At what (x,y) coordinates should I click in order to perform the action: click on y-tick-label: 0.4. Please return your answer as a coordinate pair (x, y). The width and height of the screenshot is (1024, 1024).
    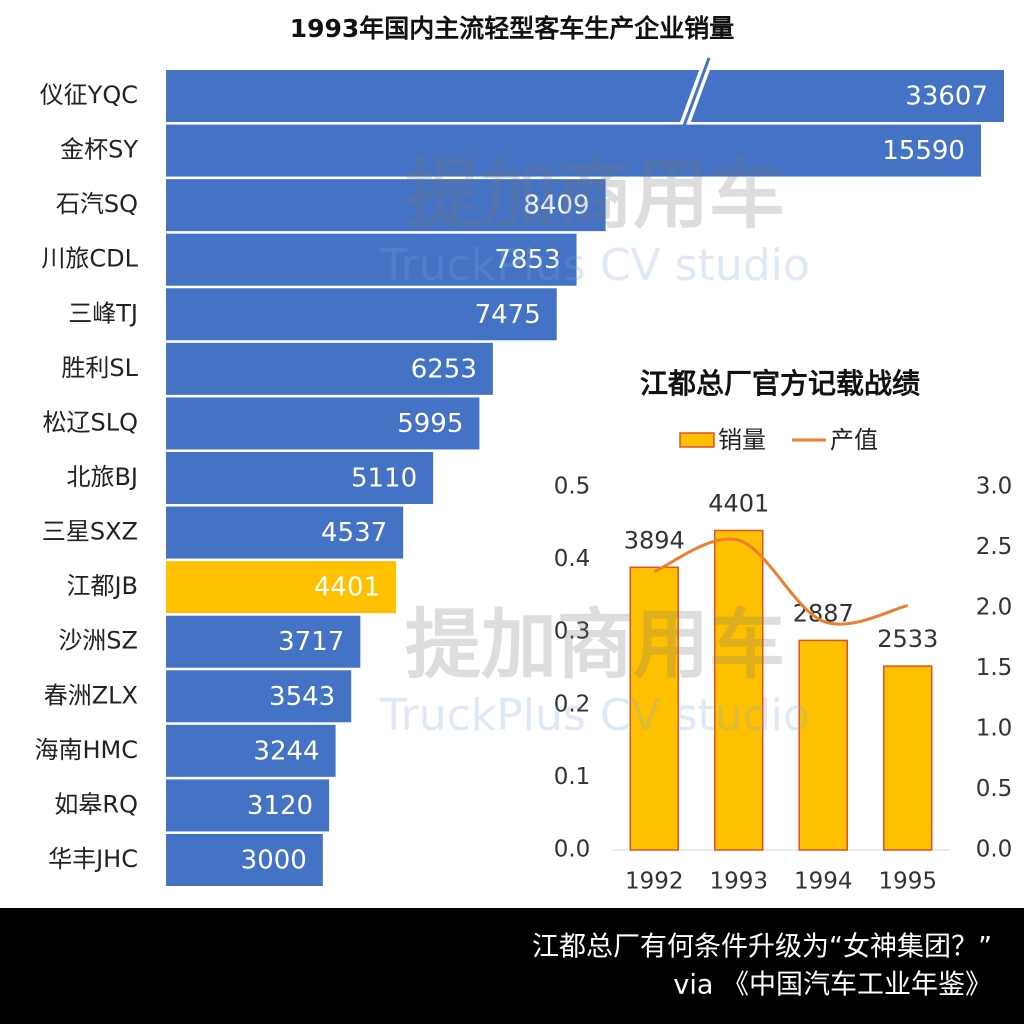
    Looking at the image, I should click on (572, 559).